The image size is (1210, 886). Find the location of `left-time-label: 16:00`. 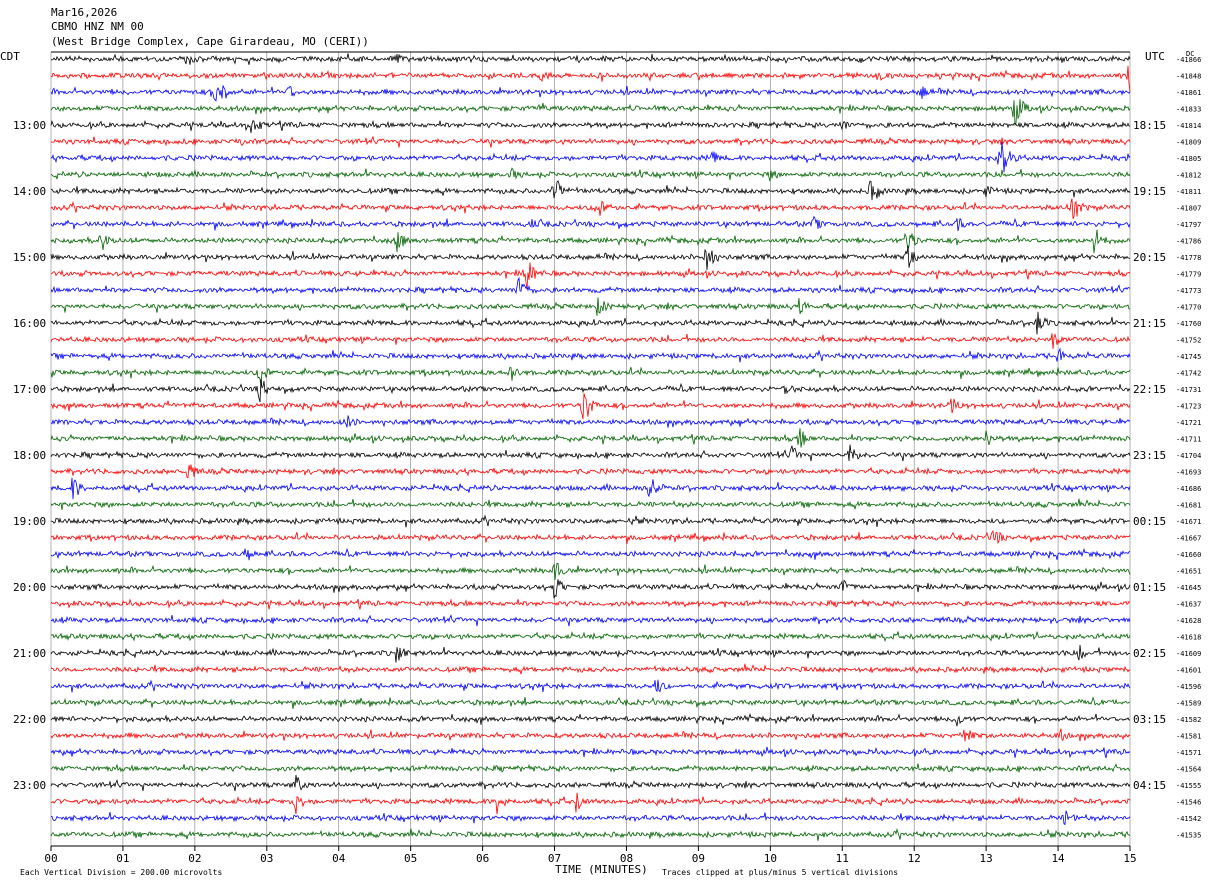

left-time-label: 16:00 is located at coordinates (29, 323).